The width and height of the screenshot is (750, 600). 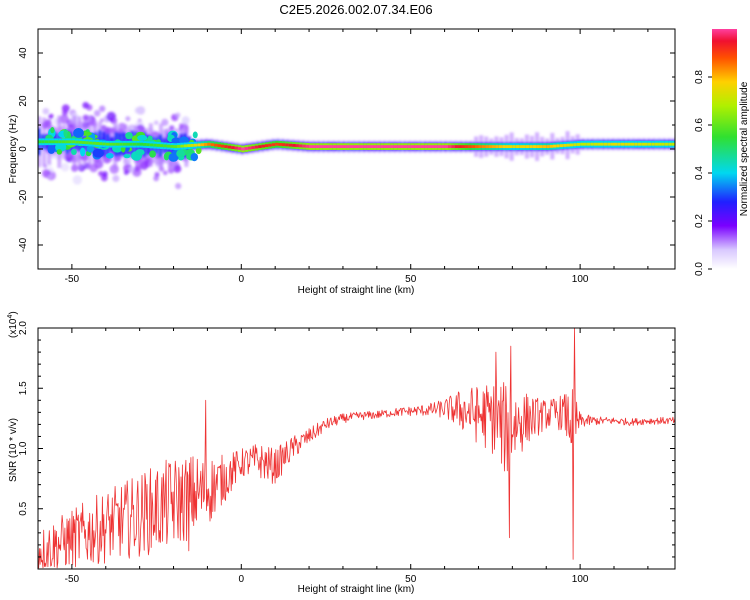 What do you see at coordinates (13, 312) in the screenshot?
I see `snr-multiplier-close: )` at bounding box center [13, 312].